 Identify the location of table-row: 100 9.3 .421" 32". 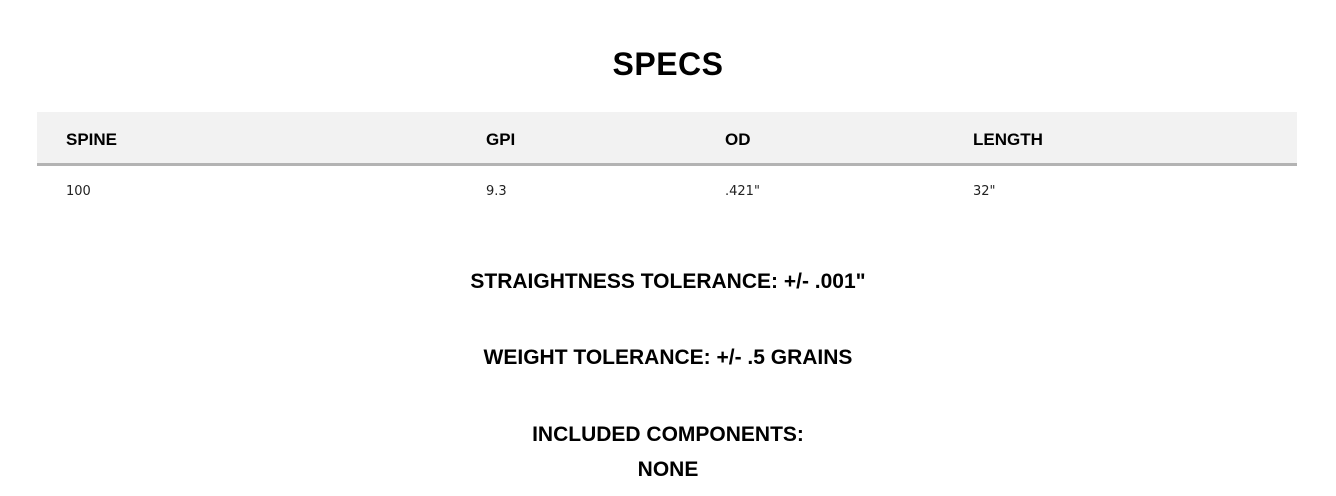
(667, 191).